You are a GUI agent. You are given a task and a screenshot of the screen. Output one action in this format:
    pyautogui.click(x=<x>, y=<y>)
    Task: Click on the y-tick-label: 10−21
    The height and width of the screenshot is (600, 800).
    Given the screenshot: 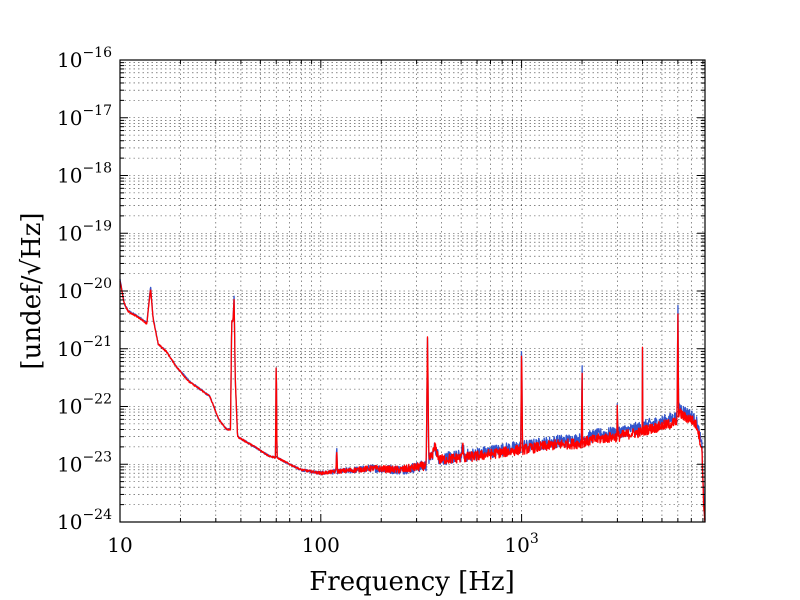 What is the action you would take?
    pyautogui.click(x=84, y=347)
    